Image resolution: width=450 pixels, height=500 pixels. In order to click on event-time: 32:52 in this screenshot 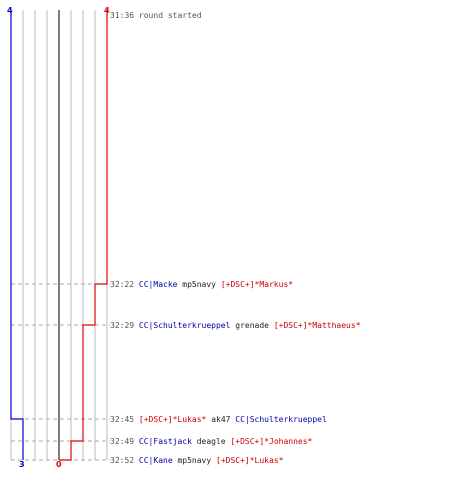, I will do `click(122, 460)`.